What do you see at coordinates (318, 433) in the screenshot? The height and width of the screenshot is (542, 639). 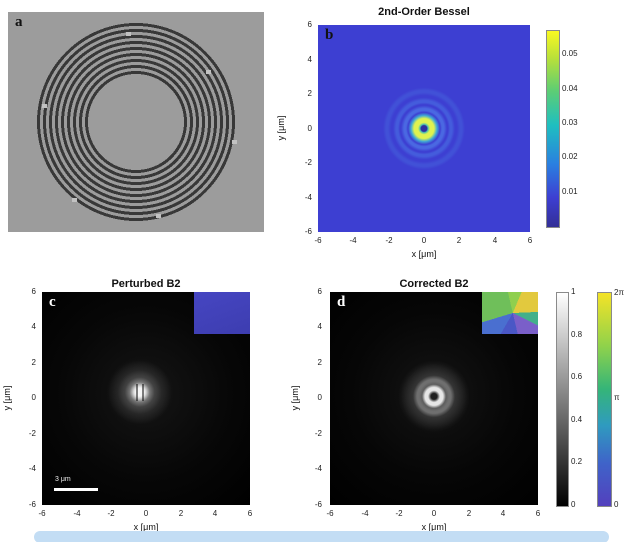 I see `d-ytick: -2` at bounding box center [318, 433].